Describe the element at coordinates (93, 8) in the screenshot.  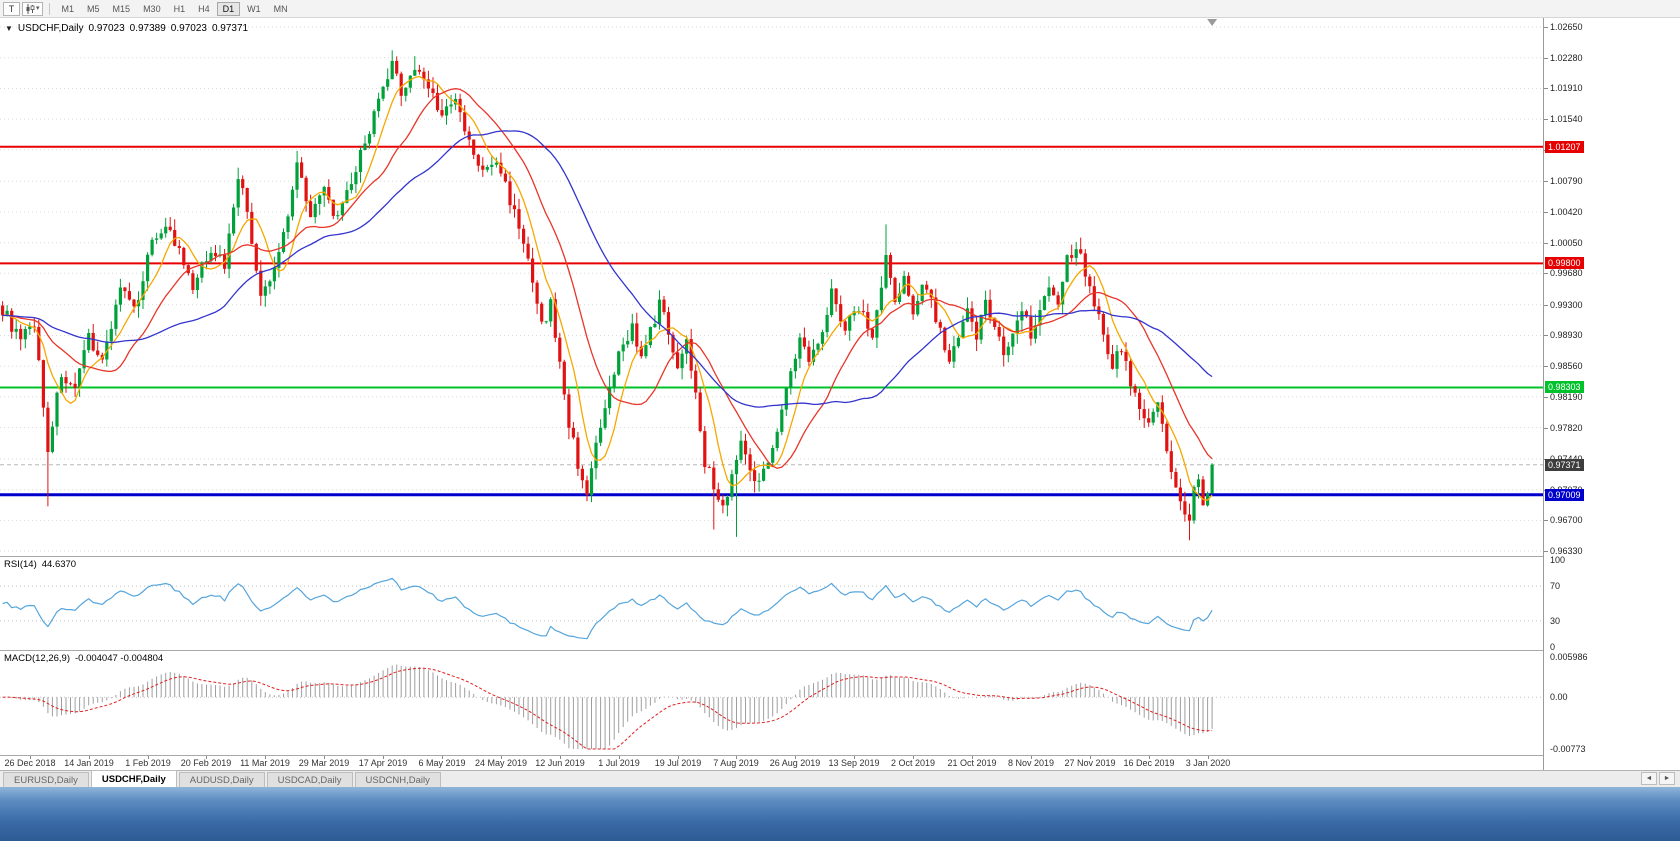
I see `timeframe-button-m5: M5` at that location.